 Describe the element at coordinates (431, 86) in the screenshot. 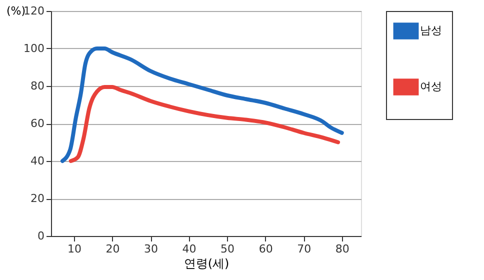

I see `legend-label: 여성` at that location.